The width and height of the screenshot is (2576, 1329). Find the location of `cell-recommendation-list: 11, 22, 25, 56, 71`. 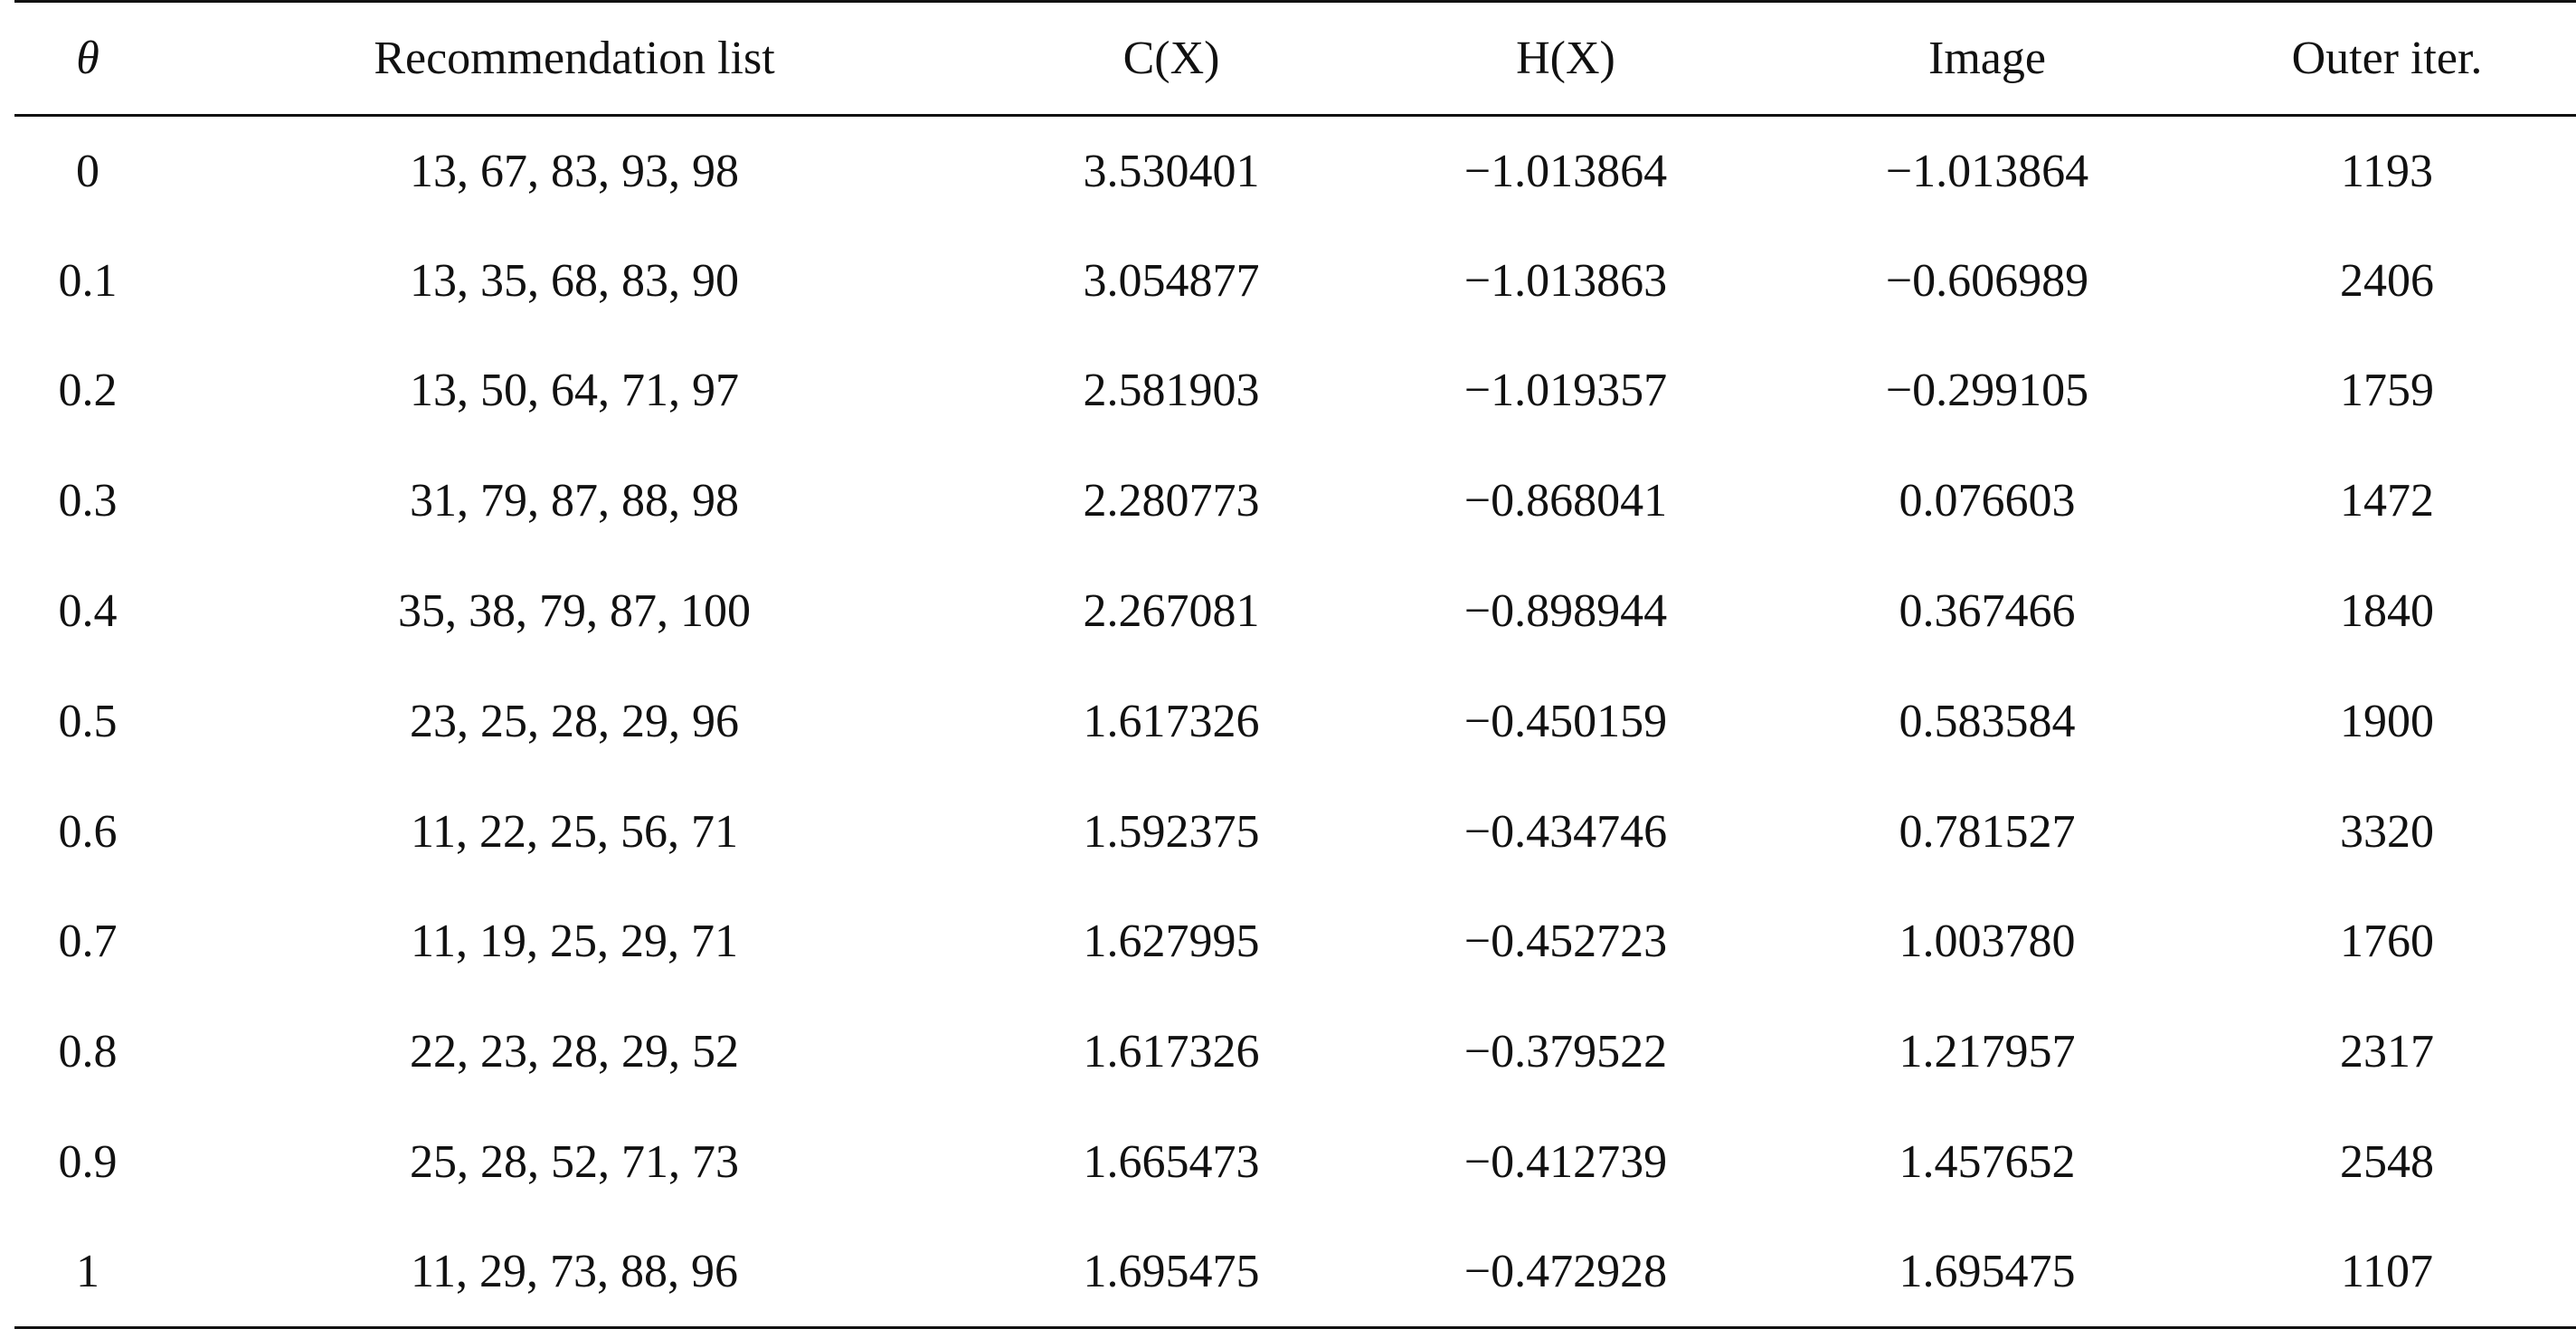

cell-recommendation-list: 11, 22, 25, 56, 71 is located at coordinates (575, 831).